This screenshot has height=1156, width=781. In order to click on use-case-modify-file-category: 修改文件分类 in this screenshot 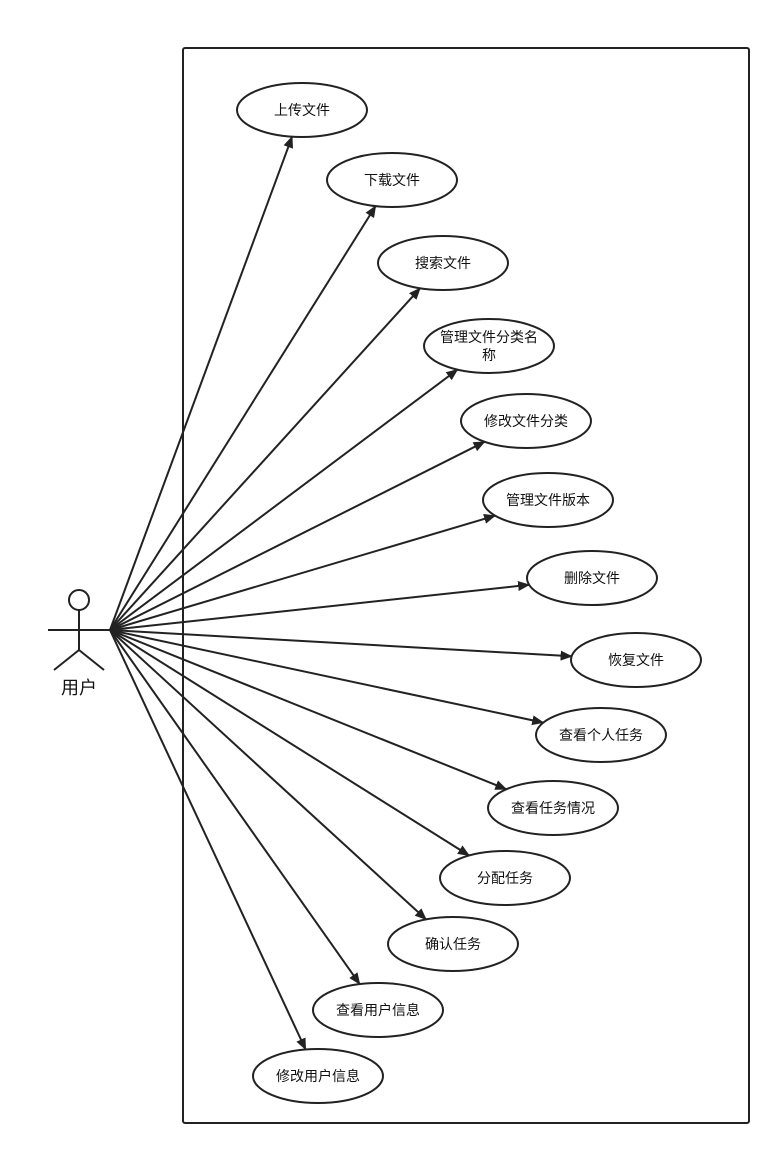, I will do `click(526, 421)`.